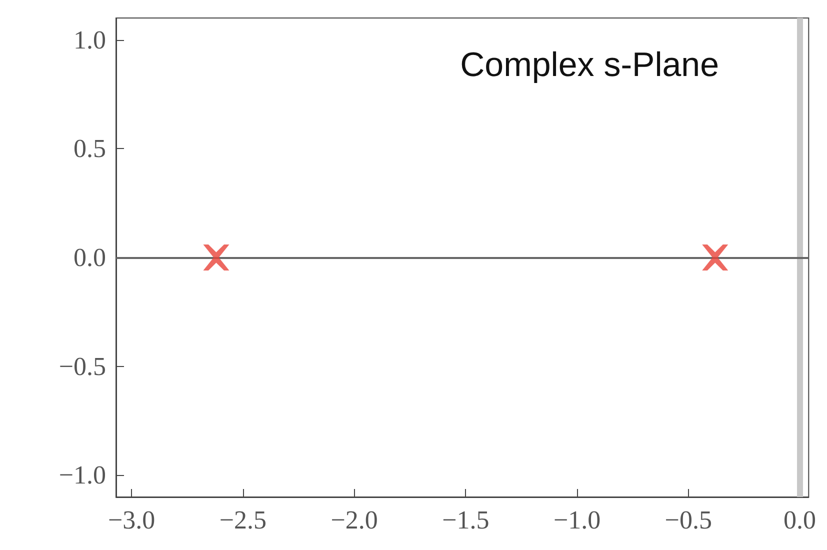 This screenshot has height=550, width=827. I want to click on x-tick-label: −1.0, so click(577, 520).